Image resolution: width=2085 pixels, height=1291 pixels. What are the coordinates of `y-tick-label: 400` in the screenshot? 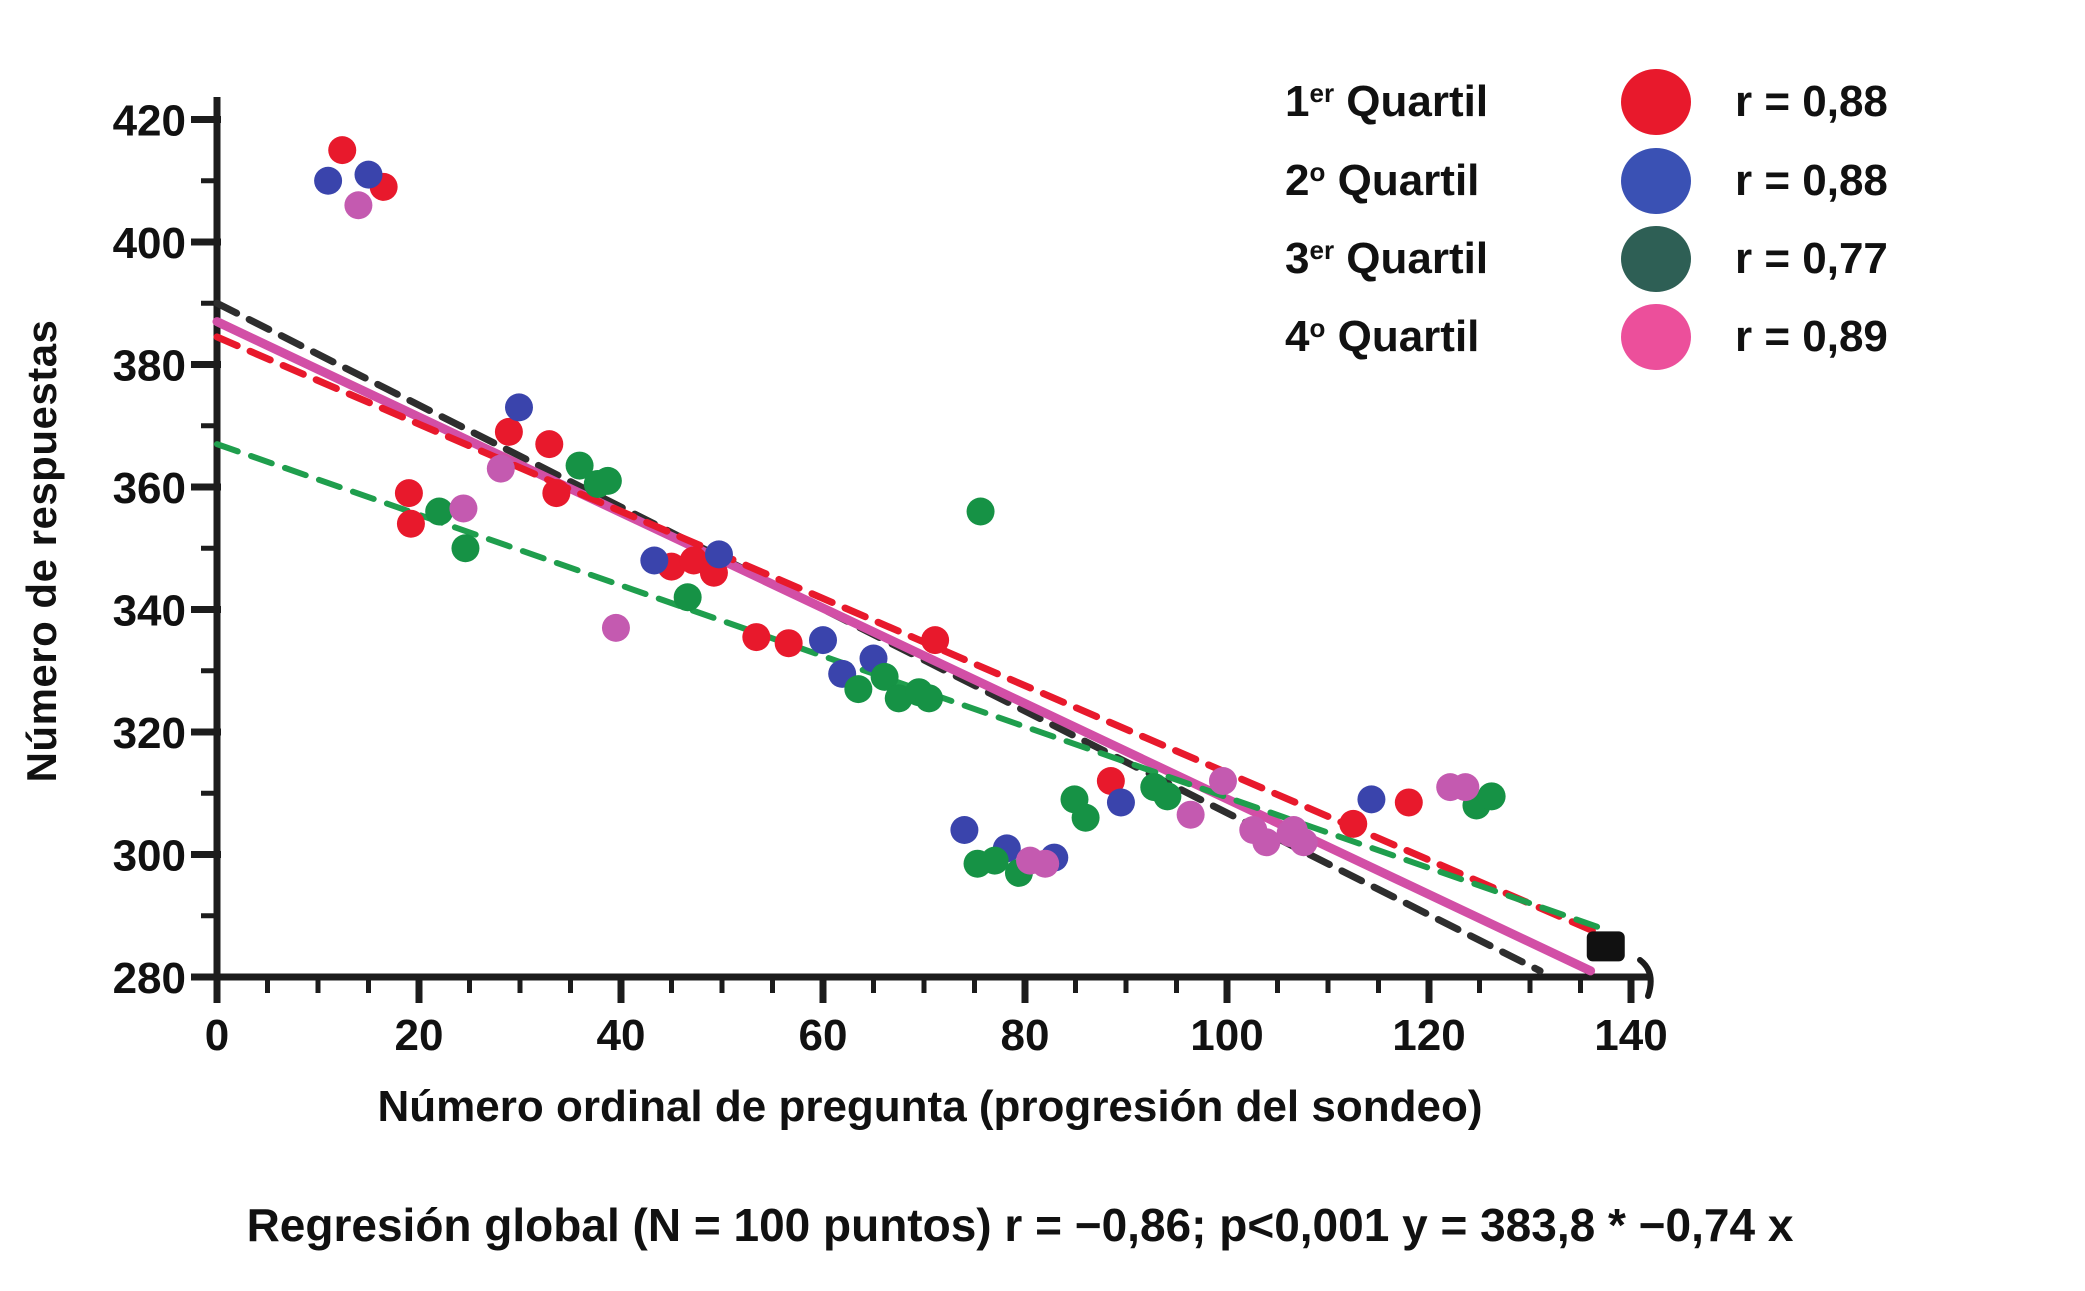 It's located at (149, 243).